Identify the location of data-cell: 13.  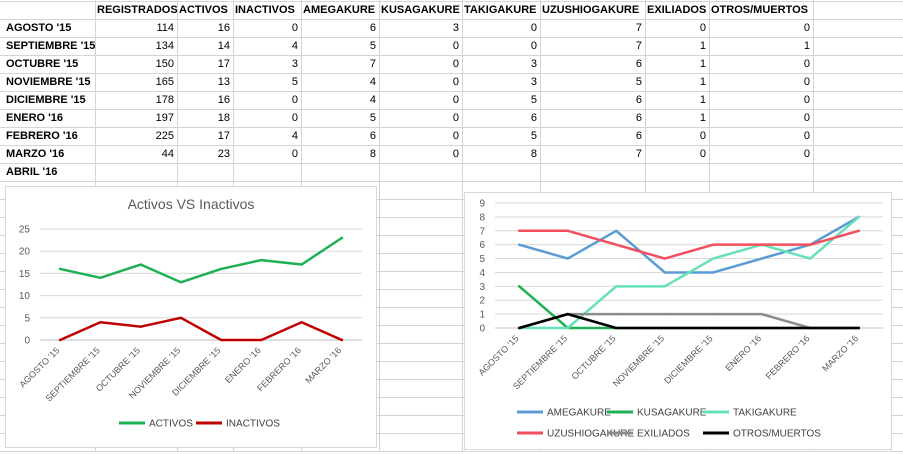
(223, 82).